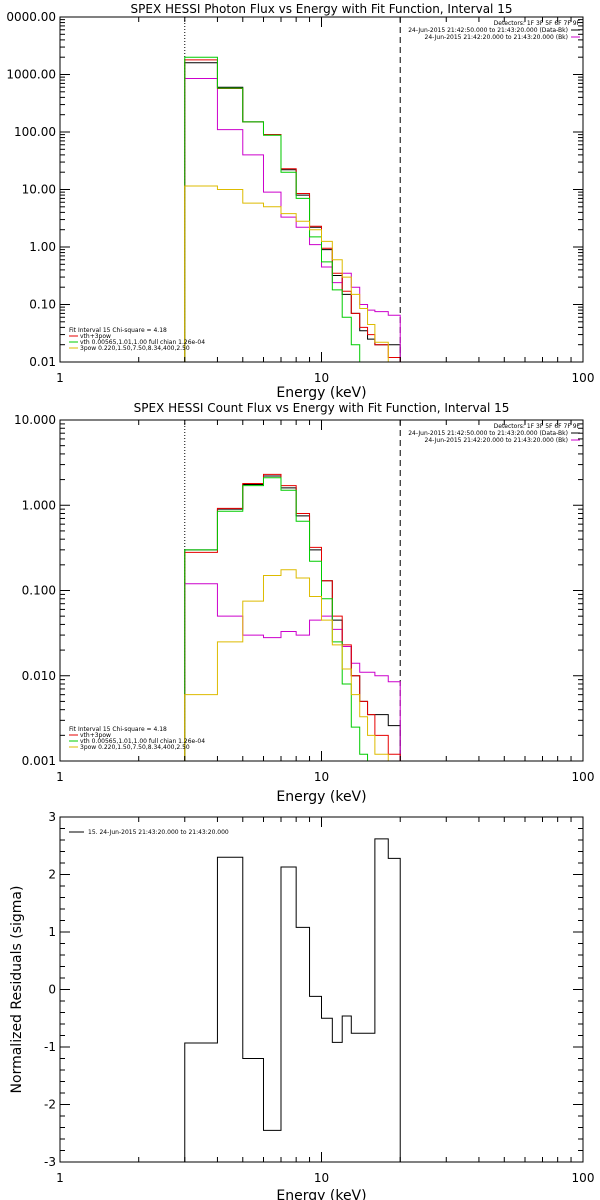 The height and width of the screenshot is (1200, 600). I want to click on y-tick-label: -1, so click(50, 1047).